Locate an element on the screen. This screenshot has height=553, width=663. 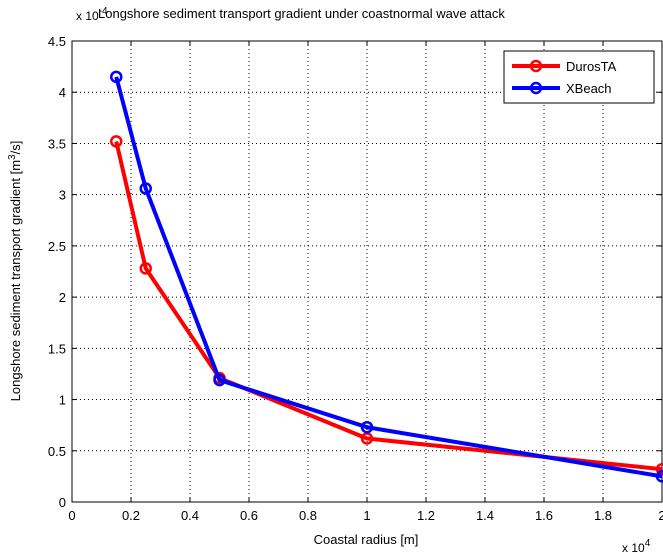
x-tick-label: 1.8 is located at coordinates (603, 515).